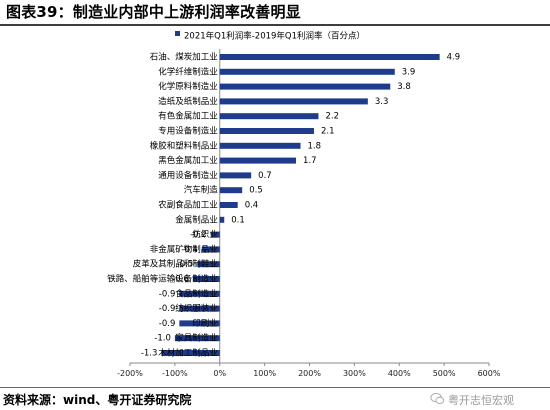 The image size is (550, 410). Describe the element at coordinates (256, 191) in the screenshot. I see `data-label: 0.5` at that location.